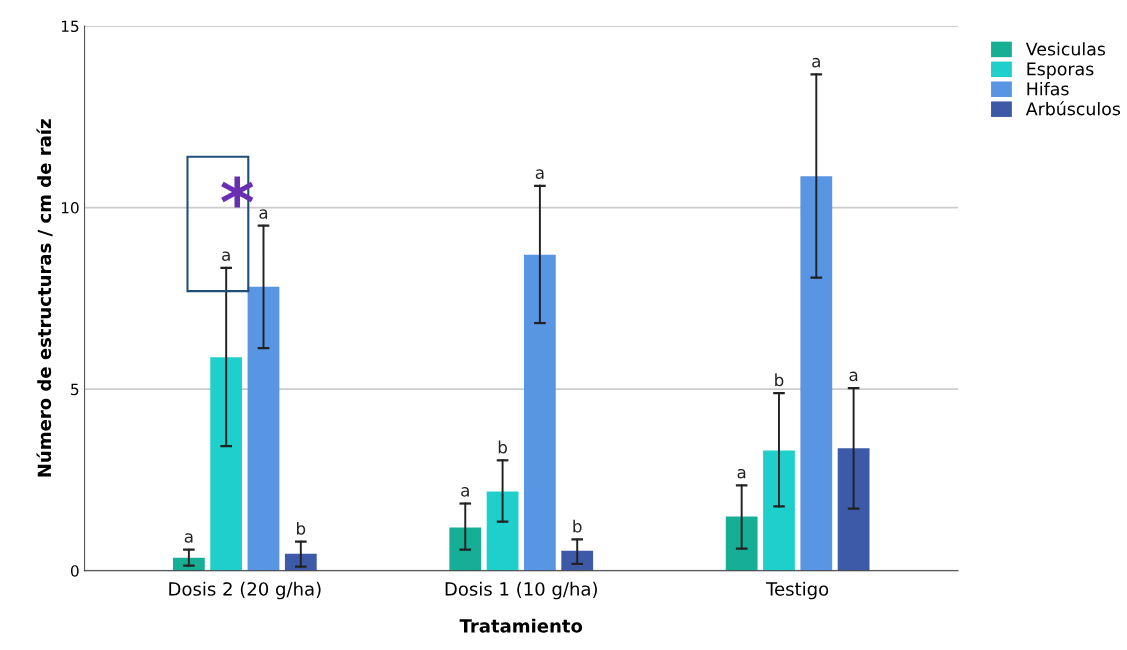  What do you see at coordinates (245, 590) in the screenshot?
I see `x-tick-label: Dosis 2 (20 g/ha)` at bounding box center [245, 590].